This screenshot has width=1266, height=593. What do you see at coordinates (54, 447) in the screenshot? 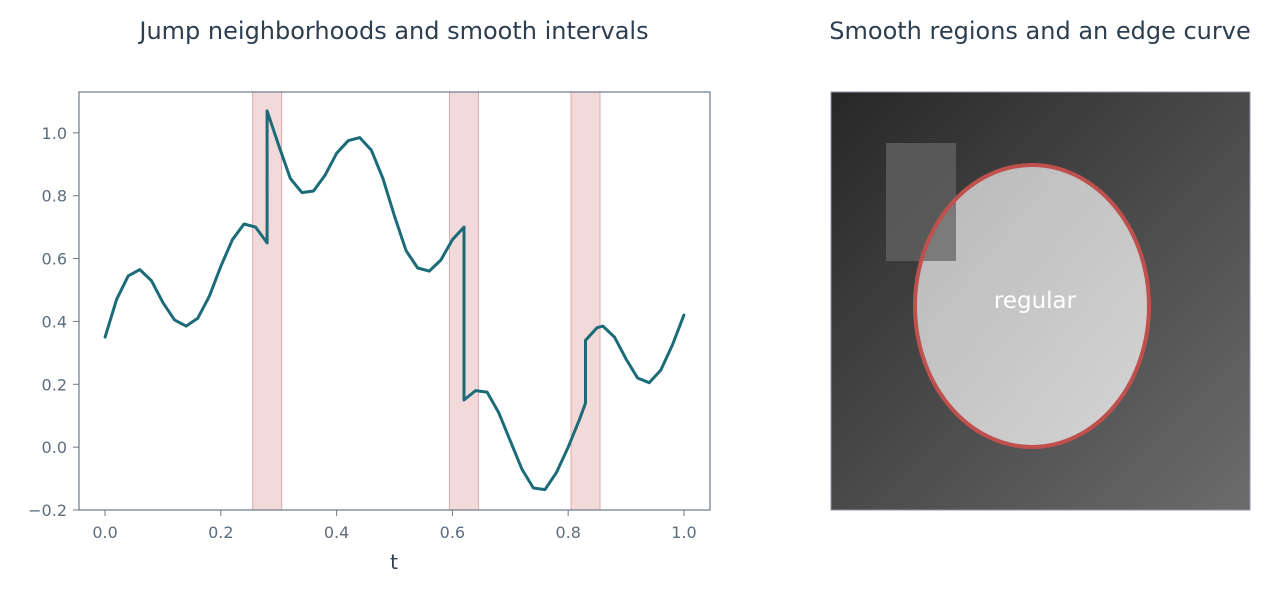
I see `y-tick-label: 0.0` at bounding box center [54, 447].